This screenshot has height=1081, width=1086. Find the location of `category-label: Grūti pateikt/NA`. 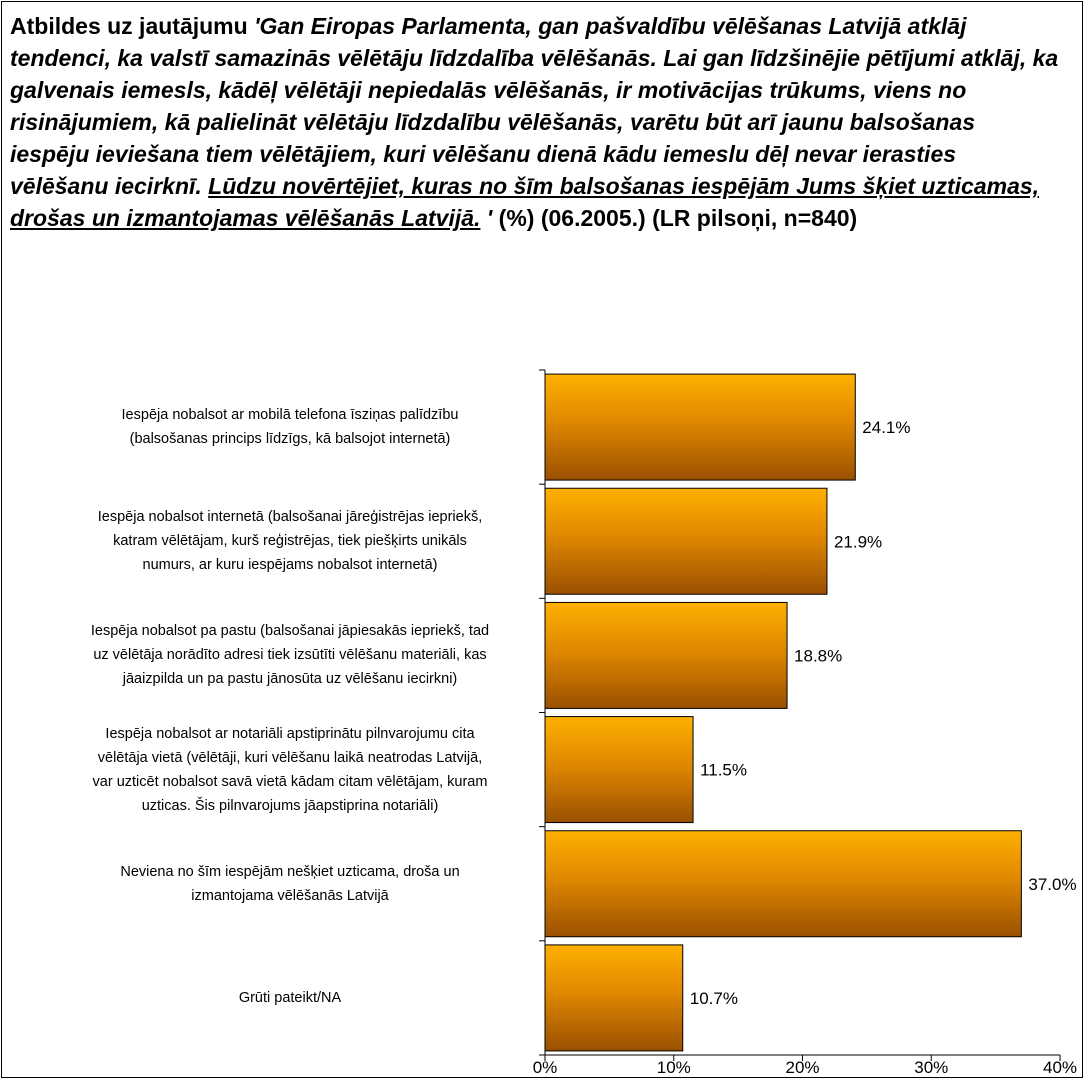

category-label: Grūti pateikt/NA is located at coordinates (290, 998).